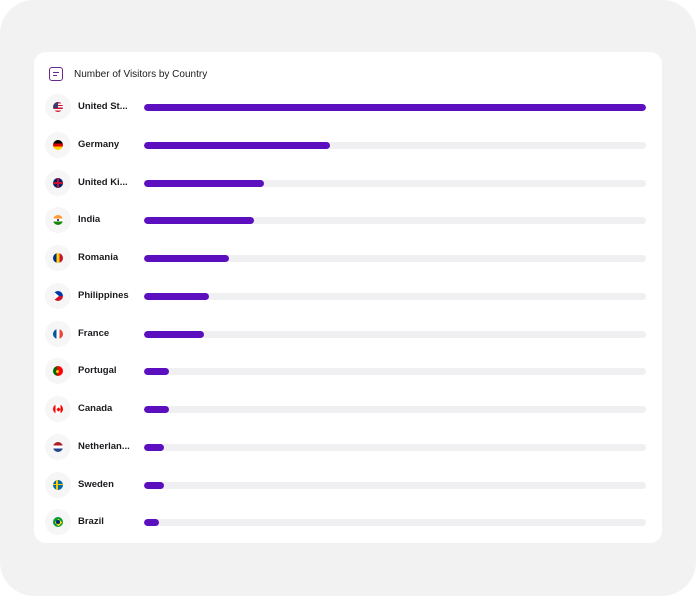  I want to click on fr-flag-icon, so click(58, 333).